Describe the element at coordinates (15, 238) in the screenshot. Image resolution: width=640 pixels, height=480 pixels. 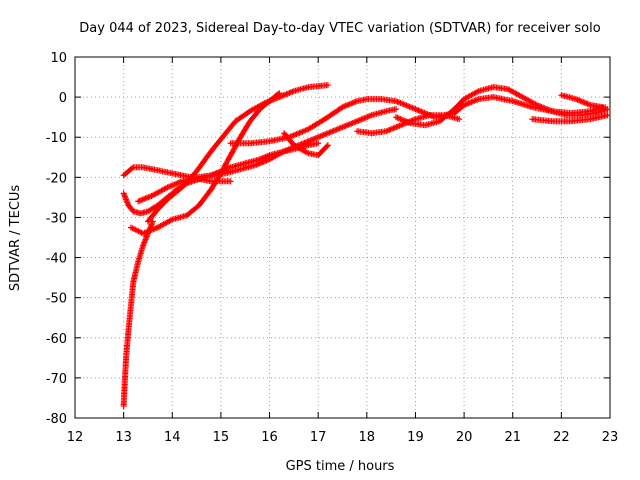
I see `y-axis-label: SDTVAR / TECUs` at that location.